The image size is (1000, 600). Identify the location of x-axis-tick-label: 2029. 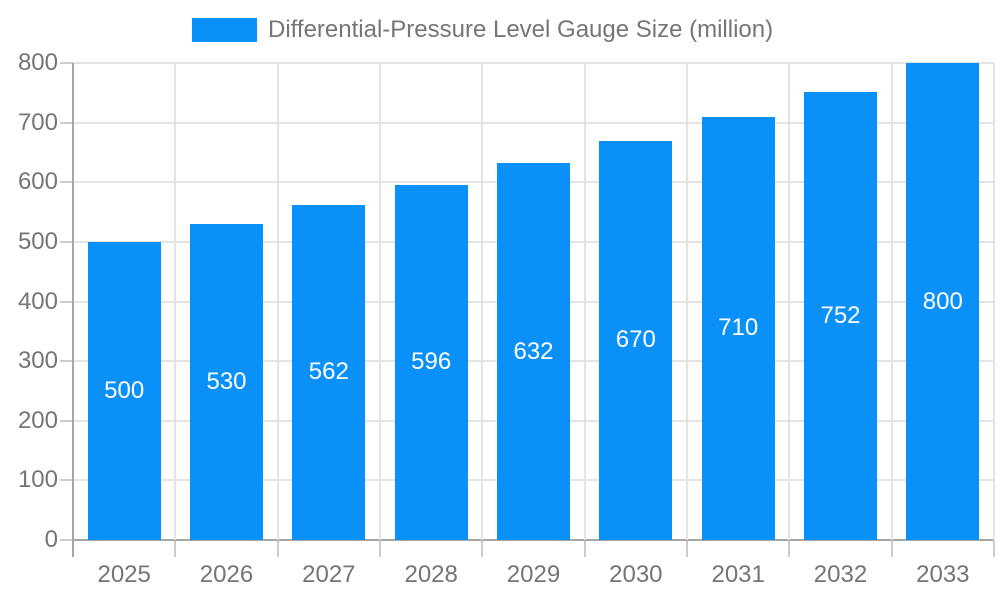
(533, 574).